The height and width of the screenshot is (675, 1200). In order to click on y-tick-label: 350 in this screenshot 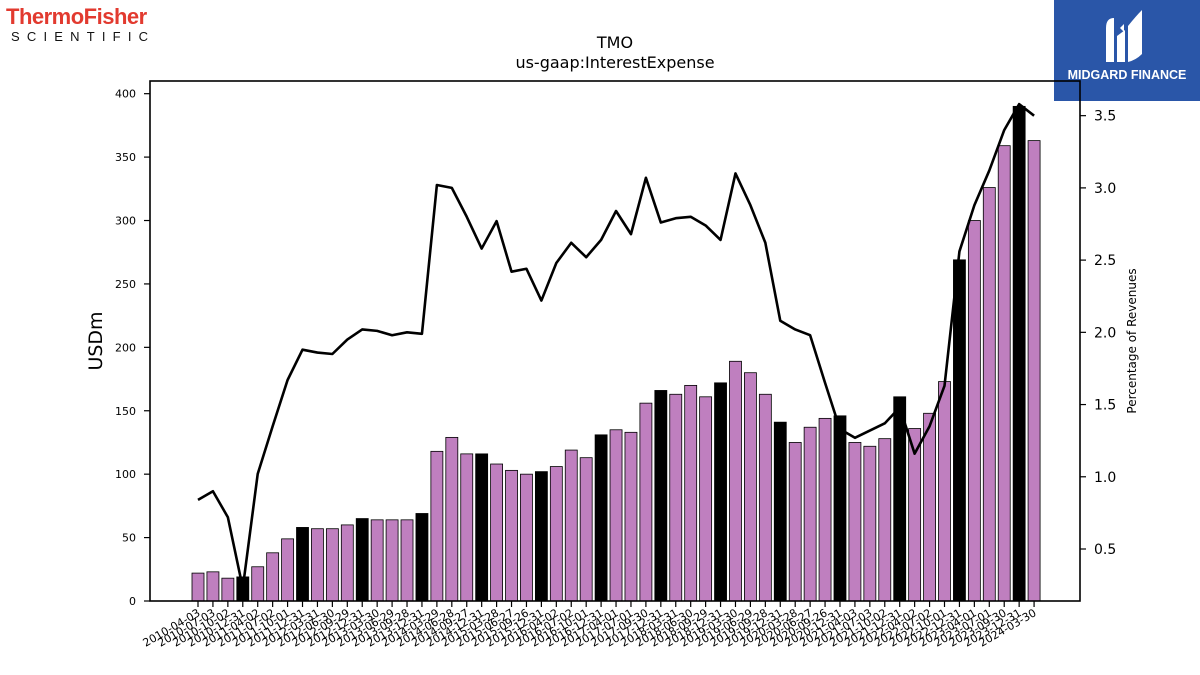, I will do `click(125, 157)`.